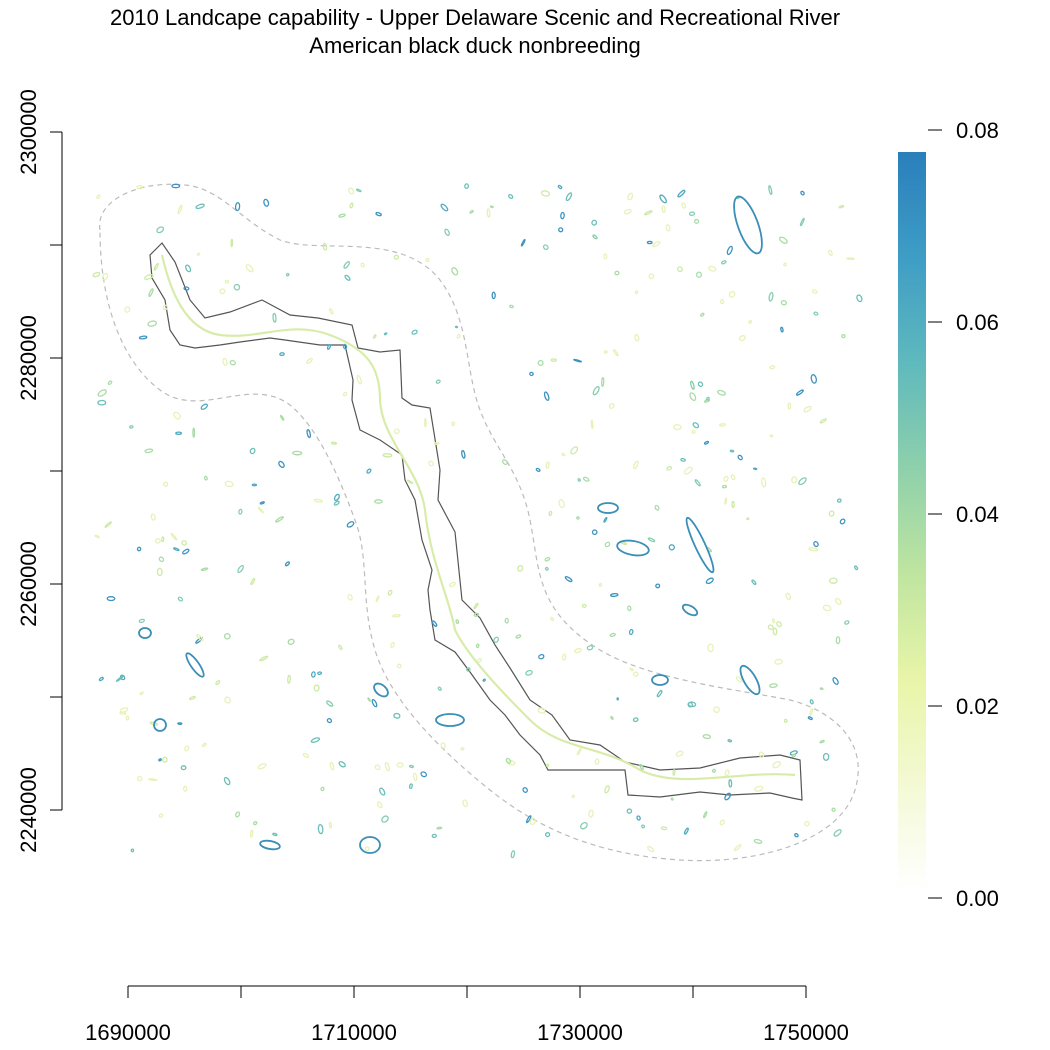  I want to click on title-line-2: American black duck nonbreeding, so click(475, 45).